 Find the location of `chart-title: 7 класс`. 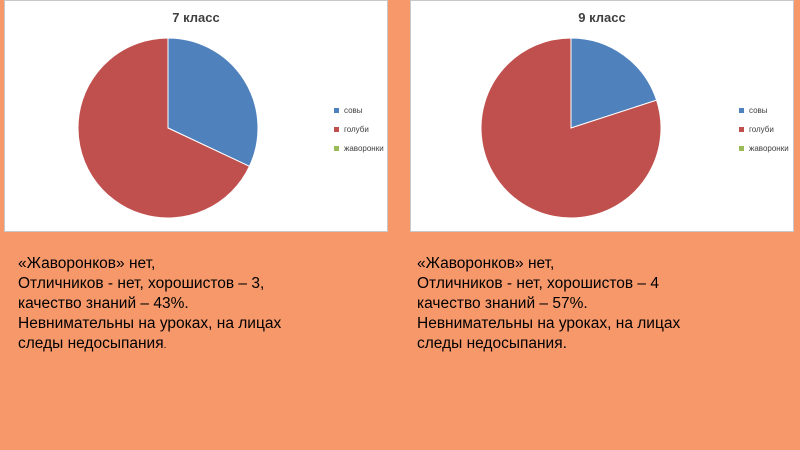

chart-title: 7 класс is located at coordinates (196, 17).